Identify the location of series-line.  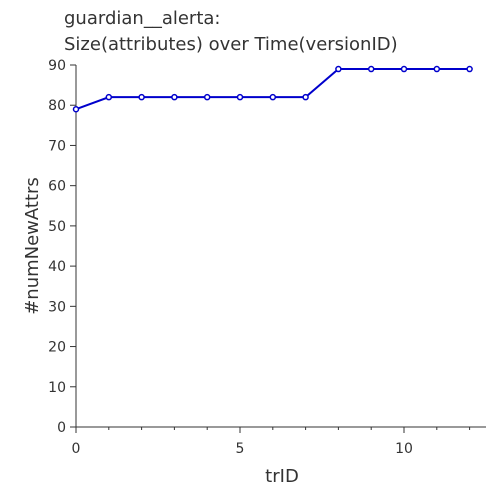
(272, 89).